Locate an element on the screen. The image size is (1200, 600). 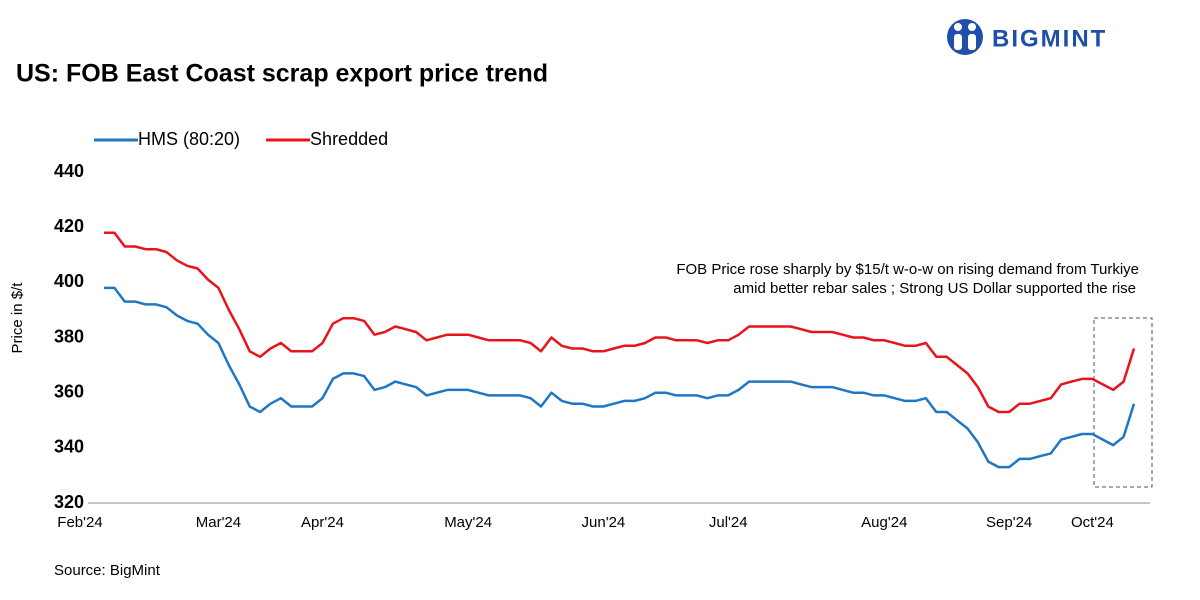
logo-text: BIGMINT is located at coordinates (1049, 38).